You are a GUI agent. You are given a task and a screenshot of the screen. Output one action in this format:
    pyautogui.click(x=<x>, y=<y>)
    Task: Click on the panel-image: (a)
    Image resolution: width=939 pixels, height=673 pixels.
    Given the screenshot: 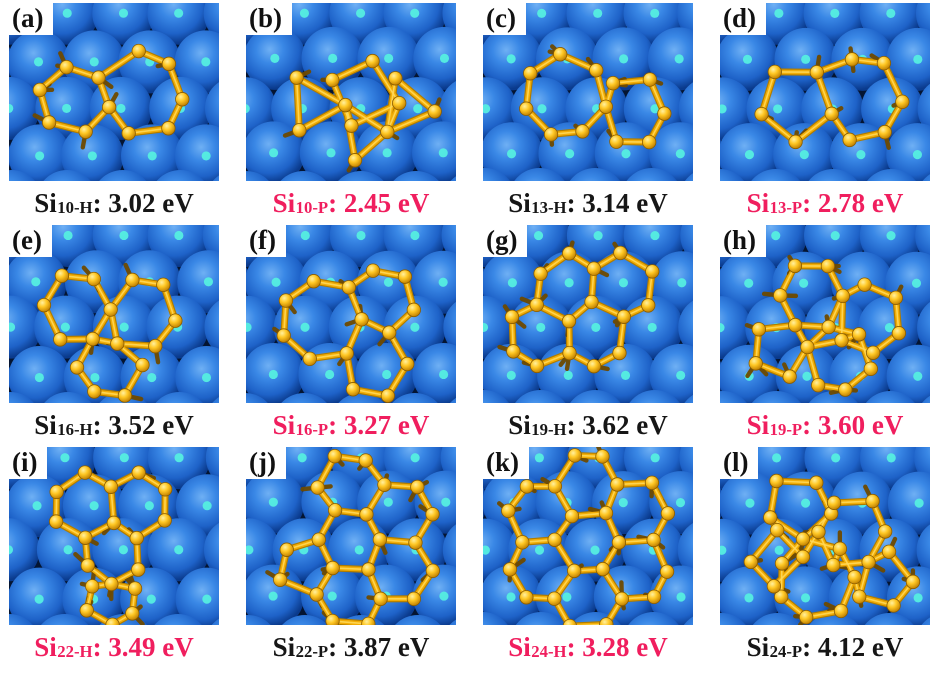 What is the action you would take?
    pyautogui.click(x=114, y=92)
    